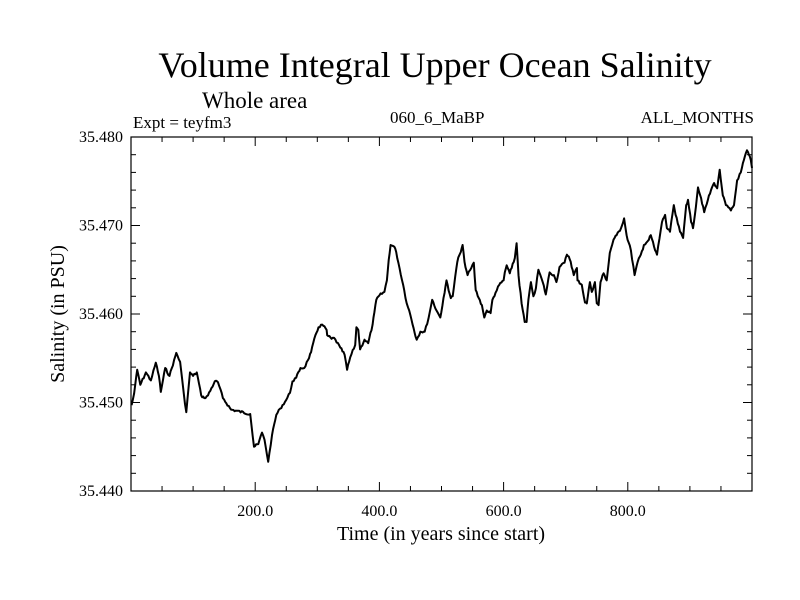  I want to click on x-axis-tick-labels: 200.0 400.0 600.0 800.0, so click(441, 511).